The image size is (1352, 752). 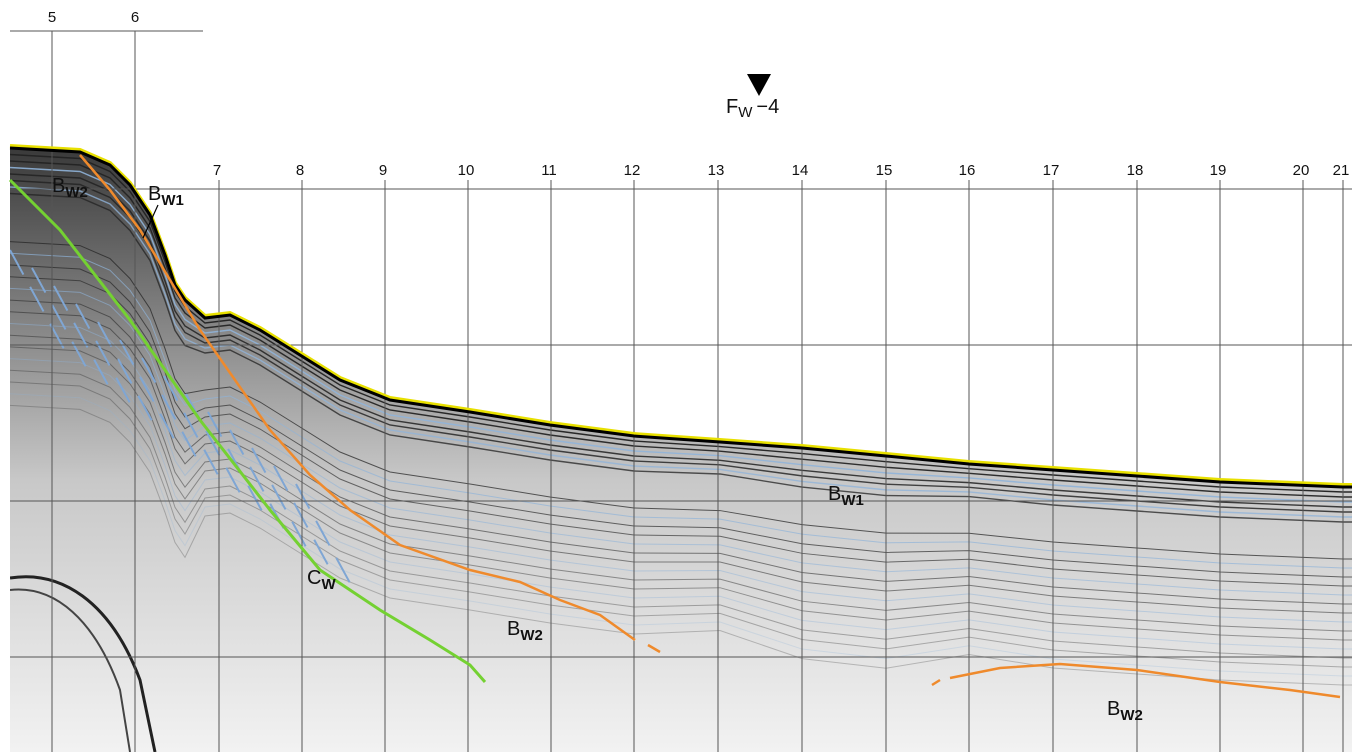 What do you see at coordinates (314, 578) in the screenshot?
I see `label-main: C` at bounding box center [314, 578].